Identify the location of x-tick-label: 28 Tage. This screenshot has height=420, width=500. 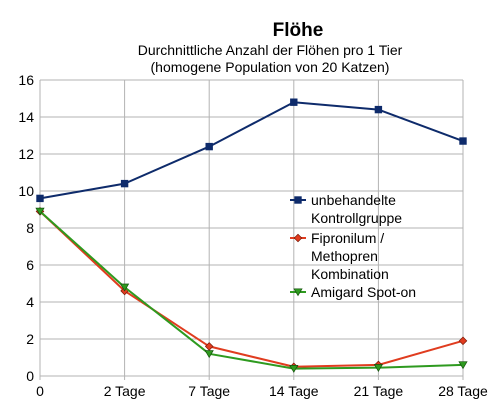
(463, 391).